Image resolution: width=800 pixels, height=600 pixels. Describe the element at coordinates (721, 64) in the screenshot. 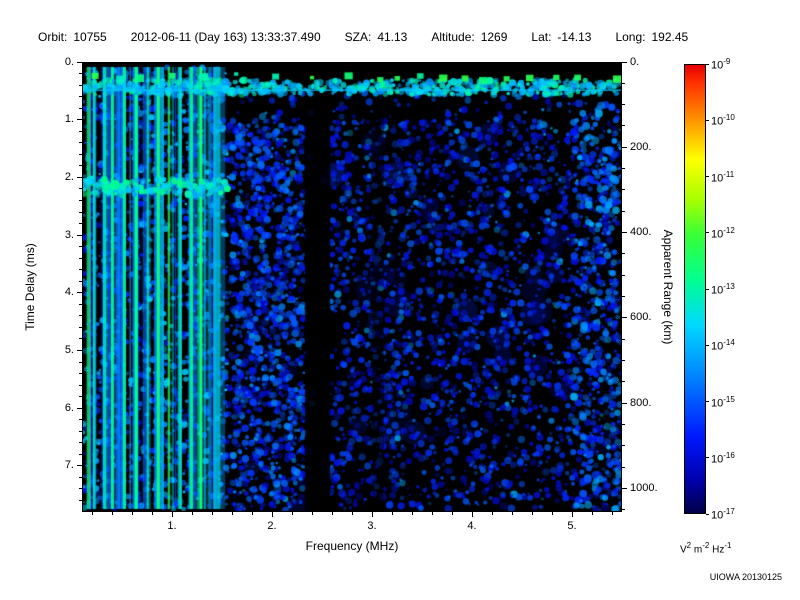

I see `colorbar-tick-label: 10-9` at that location.